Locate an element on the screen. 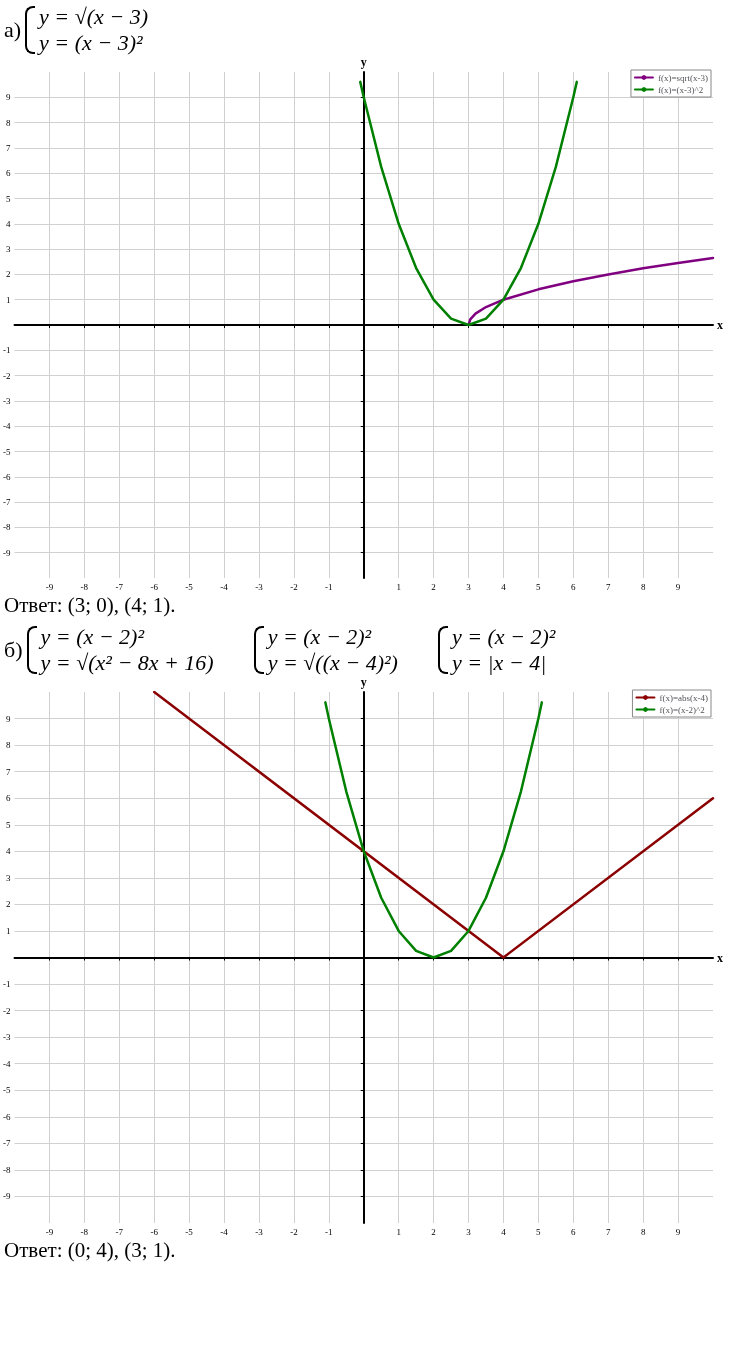 The image size is (738, 1357). chart-title: а) is located at coordinates (13, 30).